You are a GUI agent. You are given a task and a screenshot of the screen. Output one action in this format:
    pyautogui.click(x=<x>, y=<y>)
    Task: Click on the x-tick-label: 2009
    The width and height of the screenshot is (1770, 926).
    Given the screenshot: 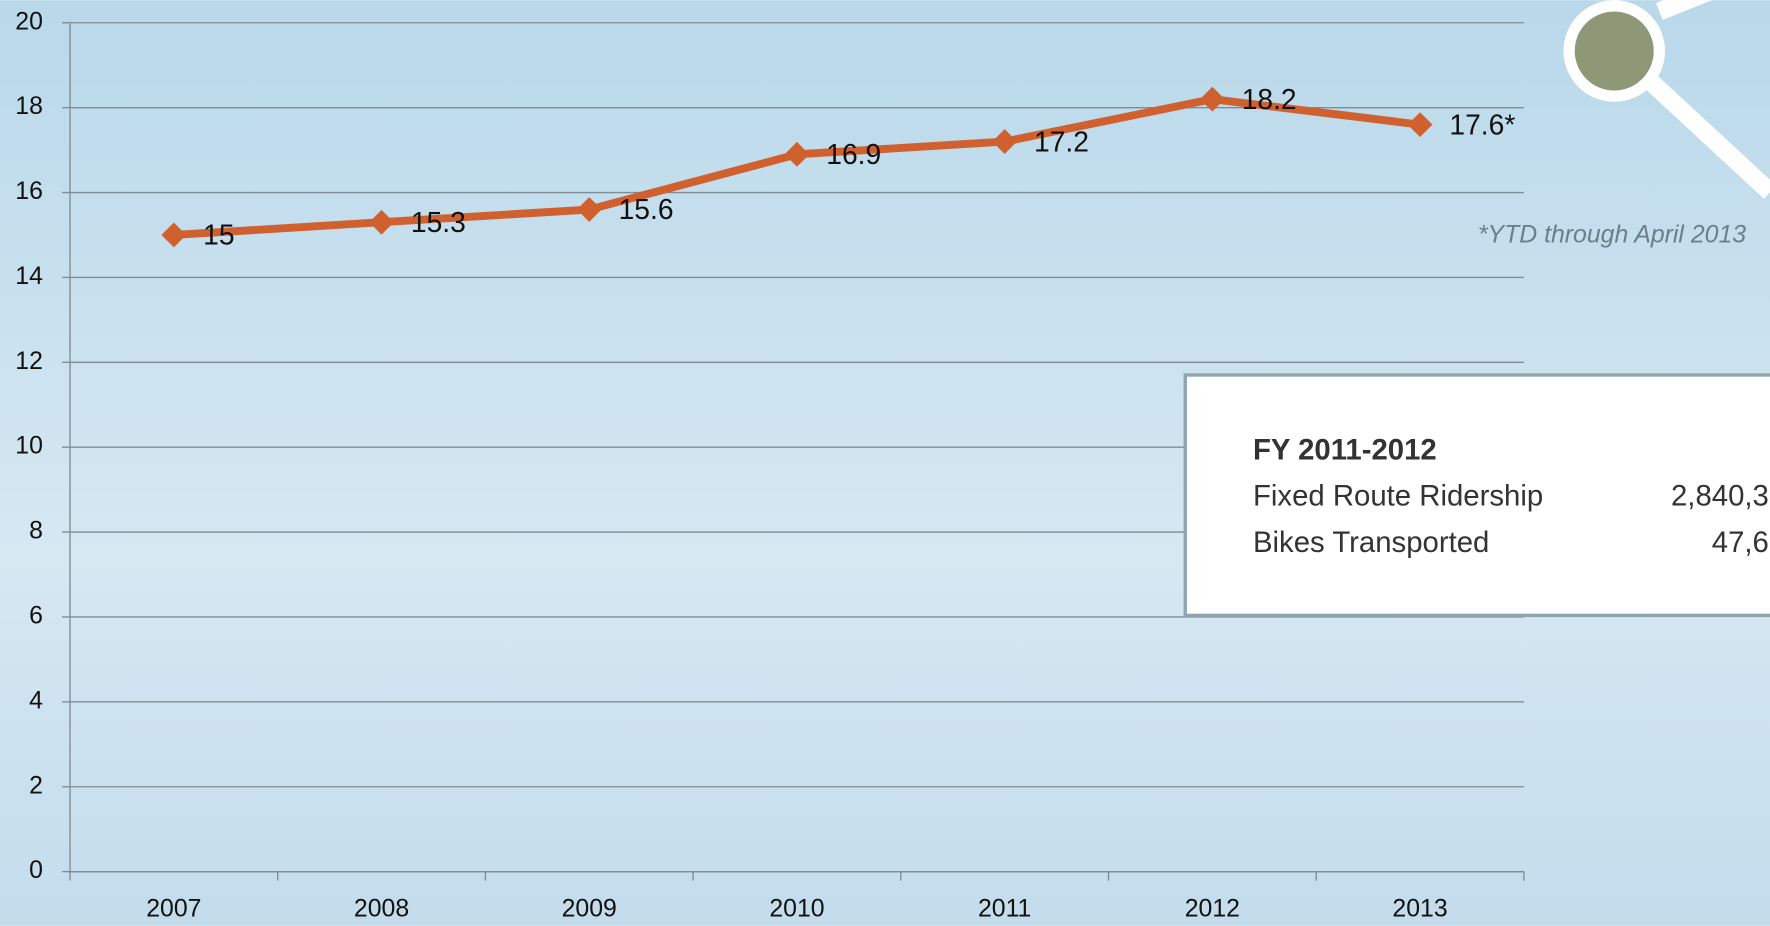 What is the action you would take?
    pyautogui.click(x=589, y=909)
    